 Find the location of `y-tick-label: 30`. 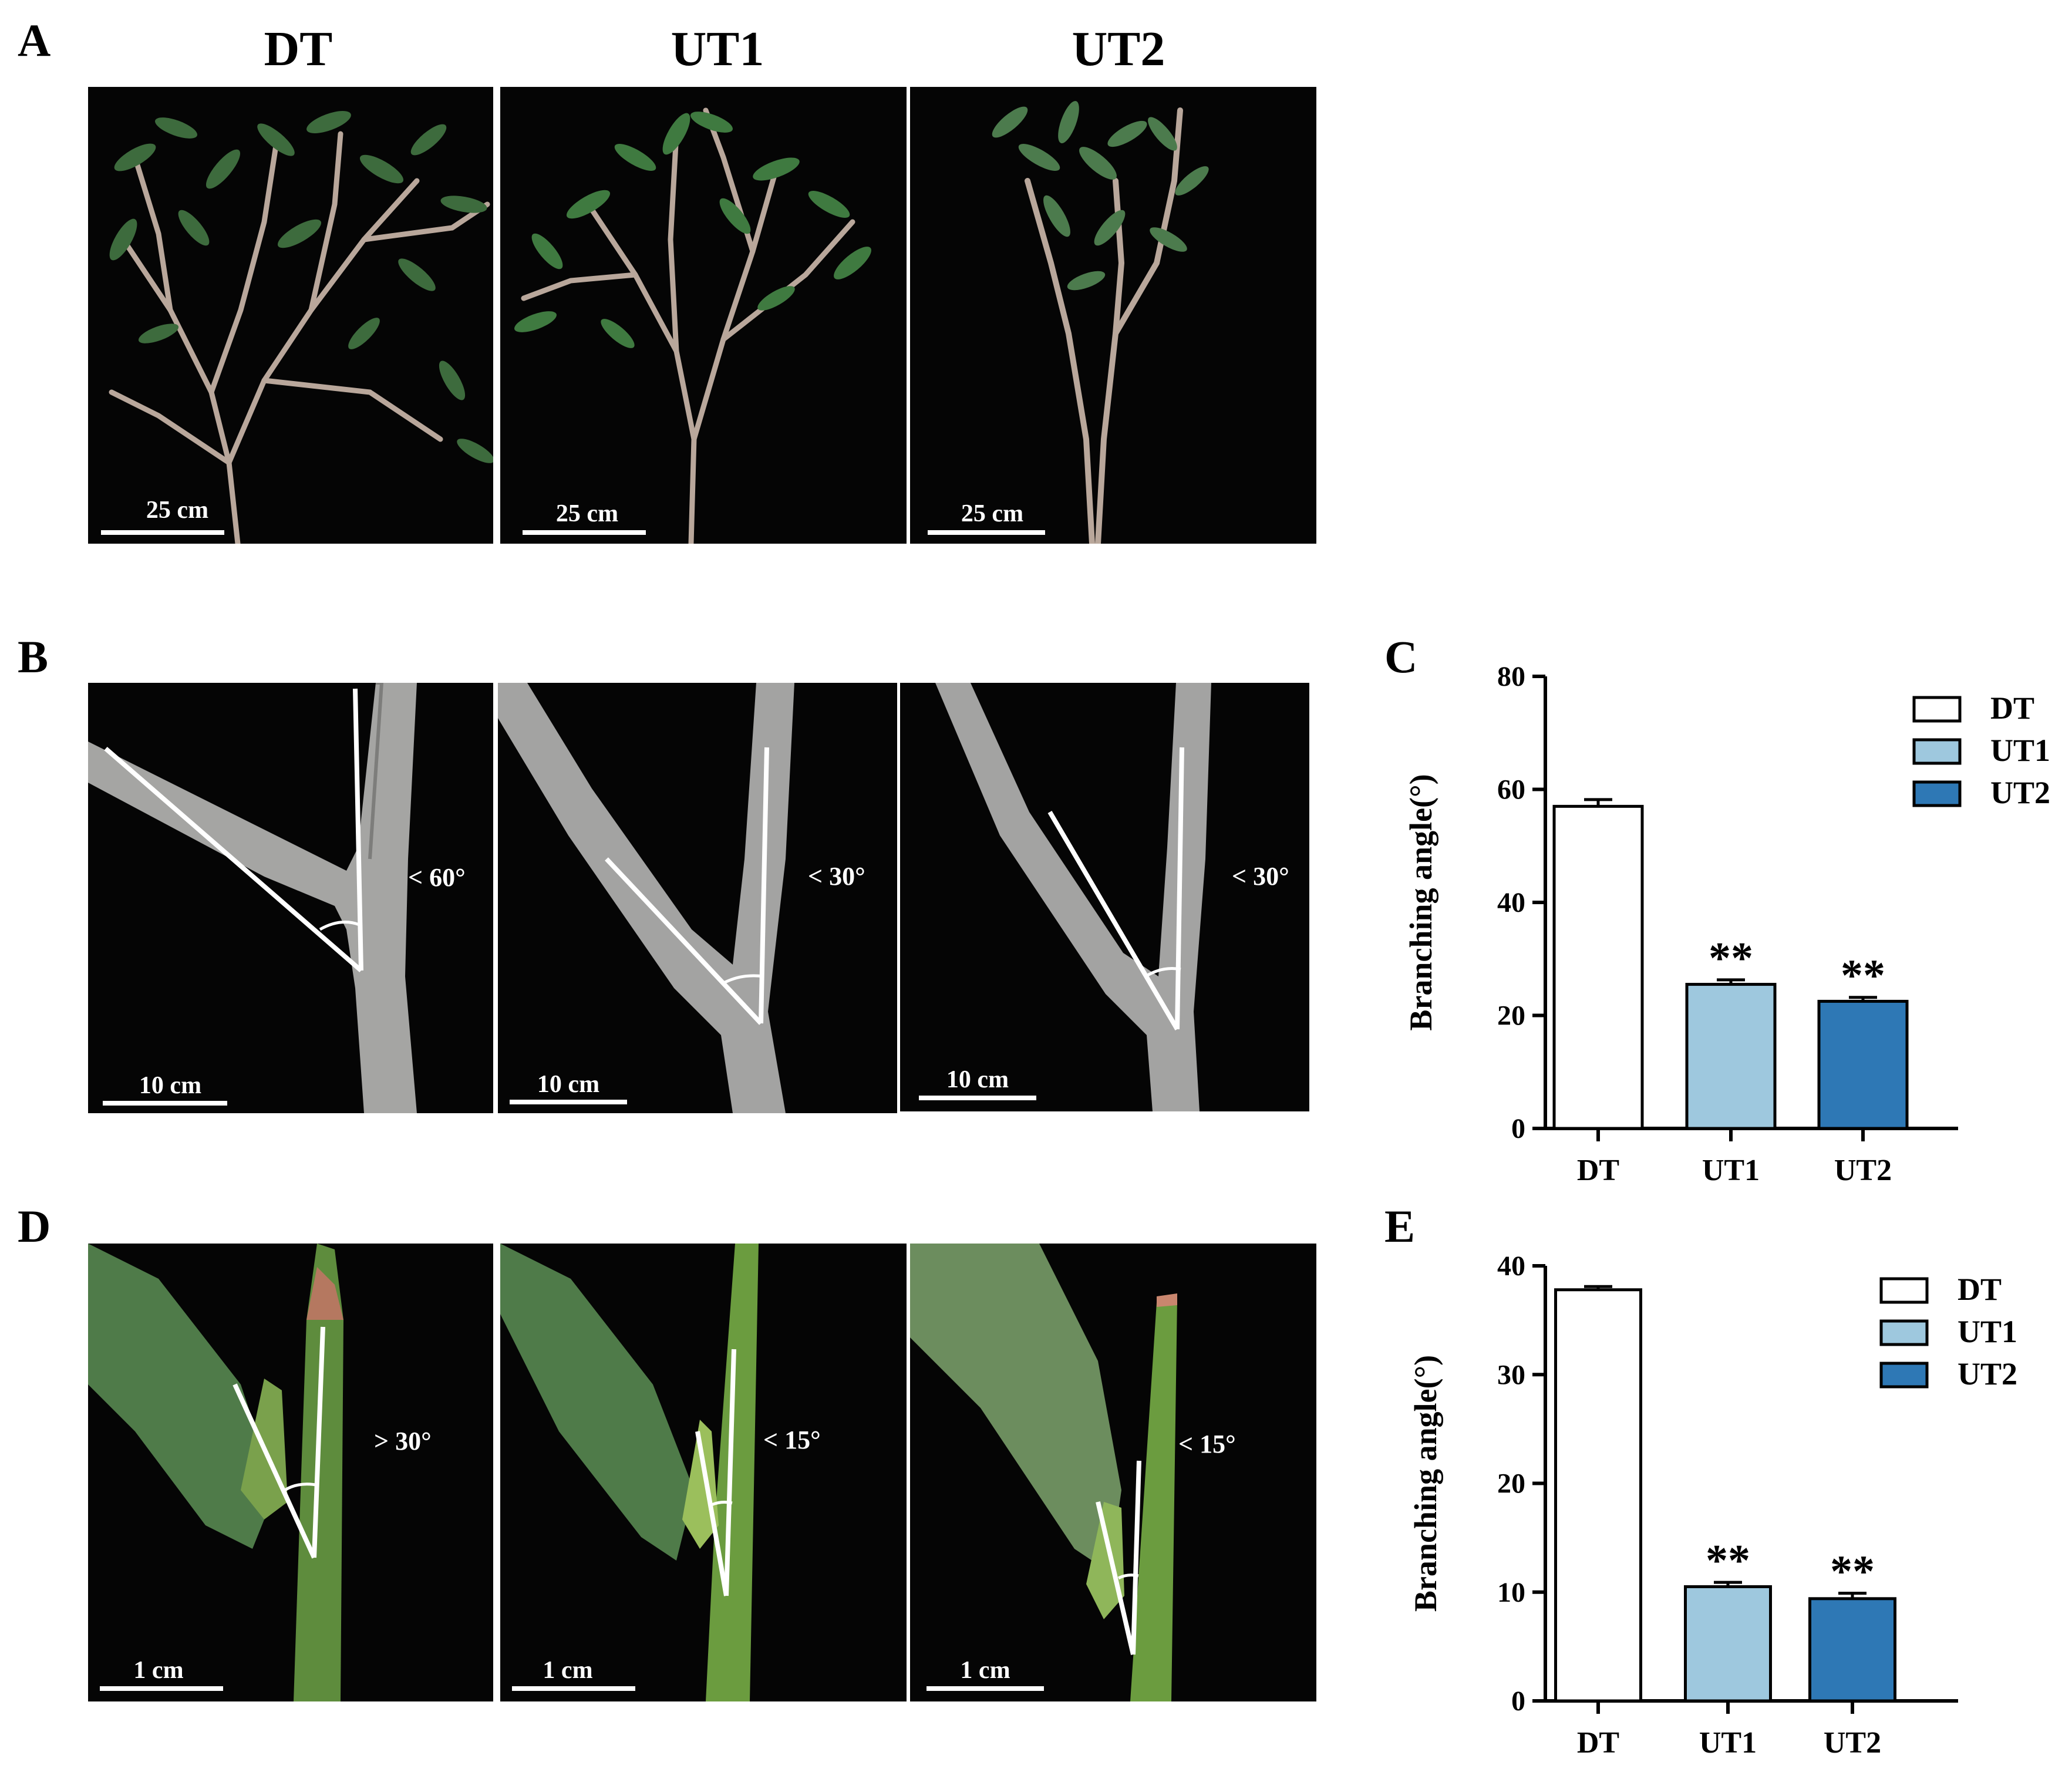

y-tick-label: 30 is located at coordinates (1511, 1374).